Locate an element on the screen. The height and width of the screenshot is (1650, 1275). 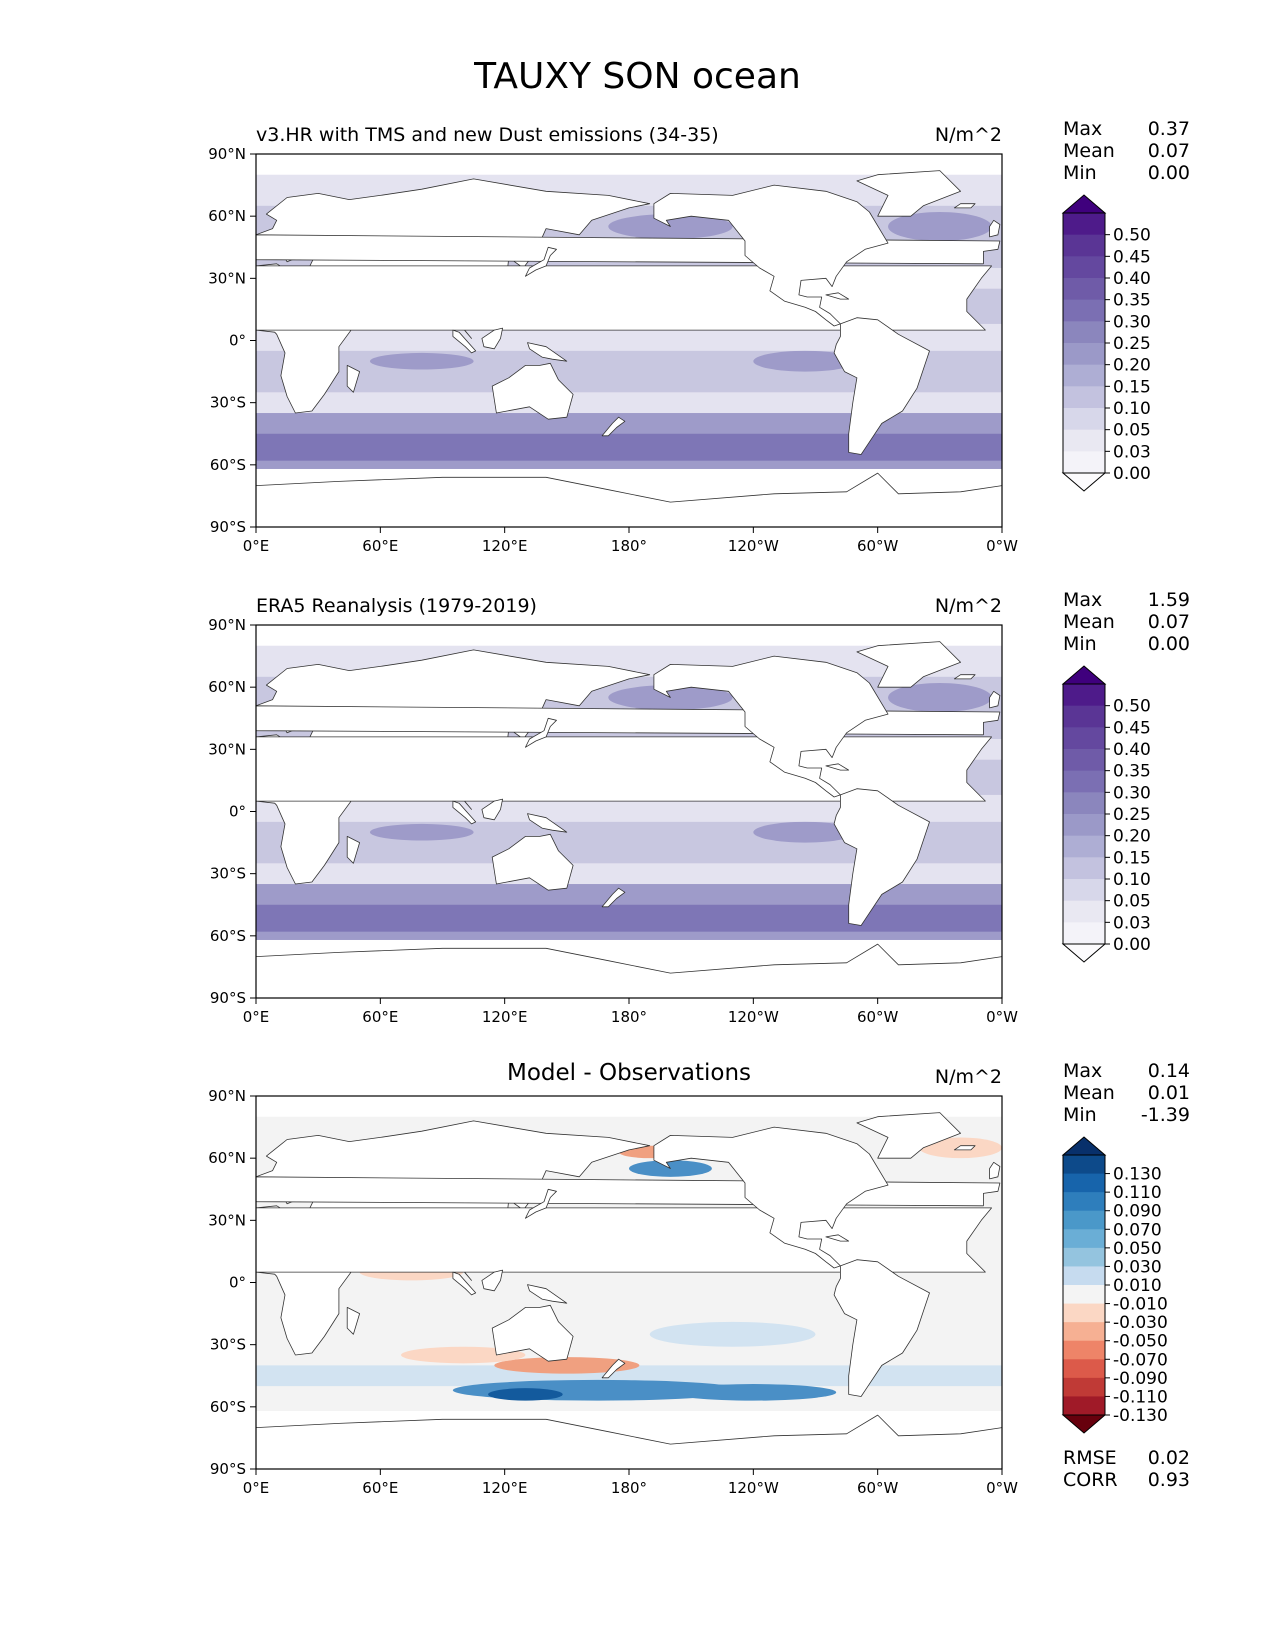
land-southAm is located at coordinates (881, 1328).